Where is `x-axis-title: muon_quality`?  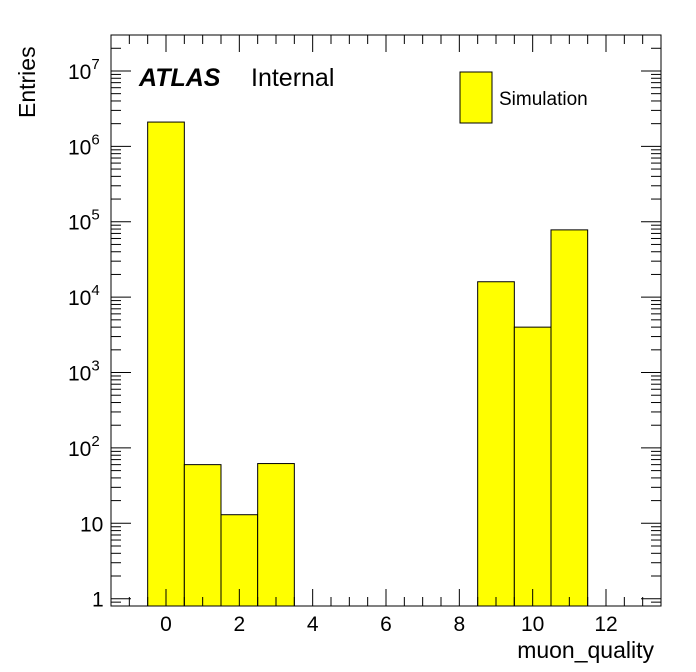
x-axis-title: muon_quality is located at coordinates (585, 650).